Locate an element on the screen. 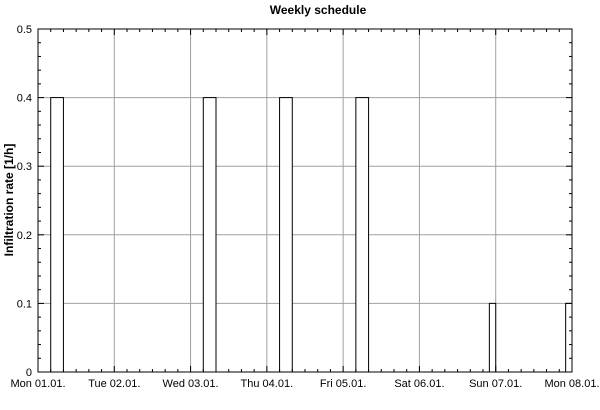  x-tick-label: Mon 01.01. is located at coordinates (37, 384).